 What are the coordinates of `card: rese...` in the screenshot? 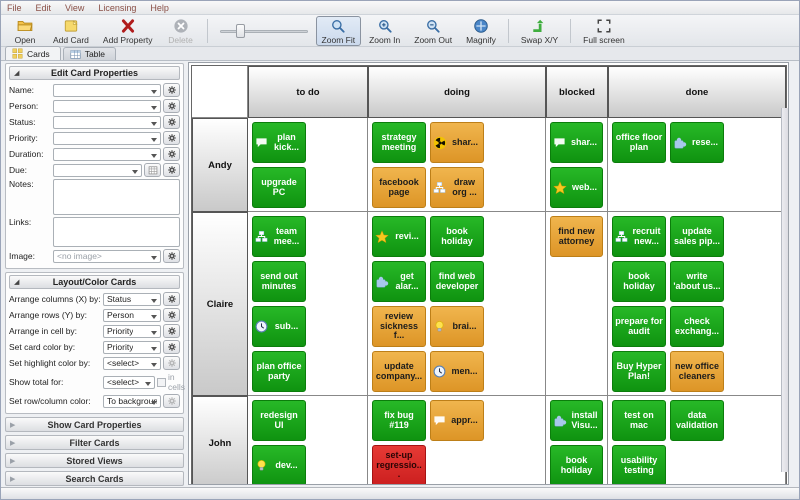 It's located at (697, 142).